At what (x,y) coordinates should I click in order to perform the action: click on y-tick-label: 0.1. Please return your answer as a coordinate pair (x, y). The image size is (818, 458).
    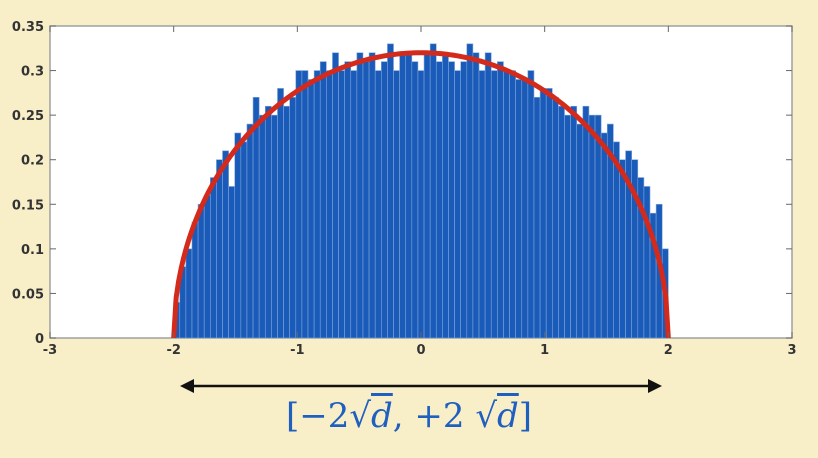
    Looking at the image, I should click on (32, 250).